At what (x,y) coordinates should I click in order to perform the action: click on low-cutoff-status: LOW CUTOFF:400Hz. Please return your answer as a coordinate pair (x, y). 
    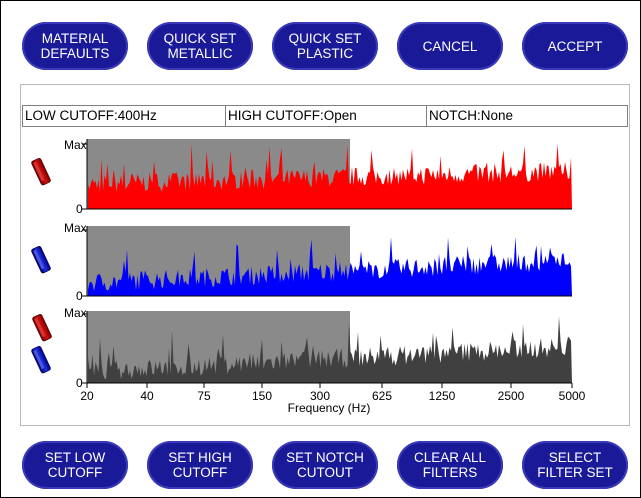
    Looking at the image, I should click on (124, 116).